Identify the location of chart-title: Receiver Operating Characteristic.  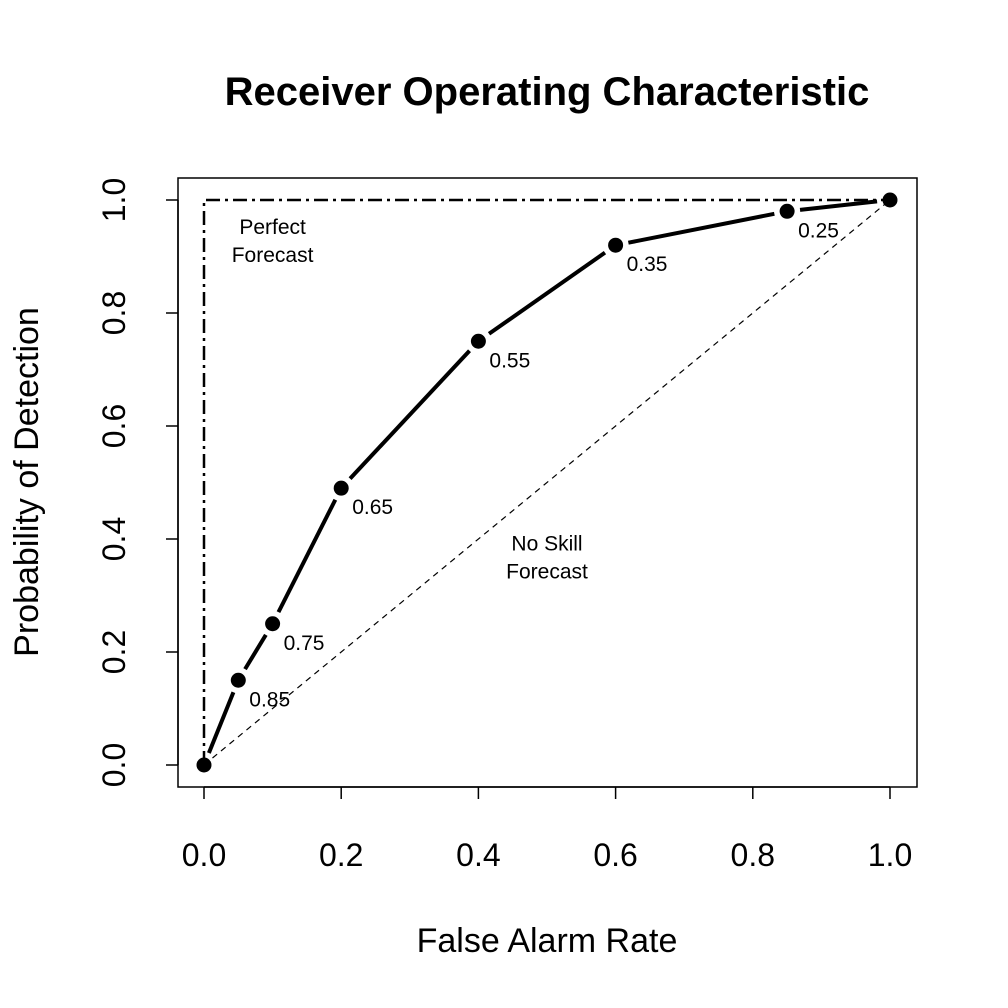
(547, 92).